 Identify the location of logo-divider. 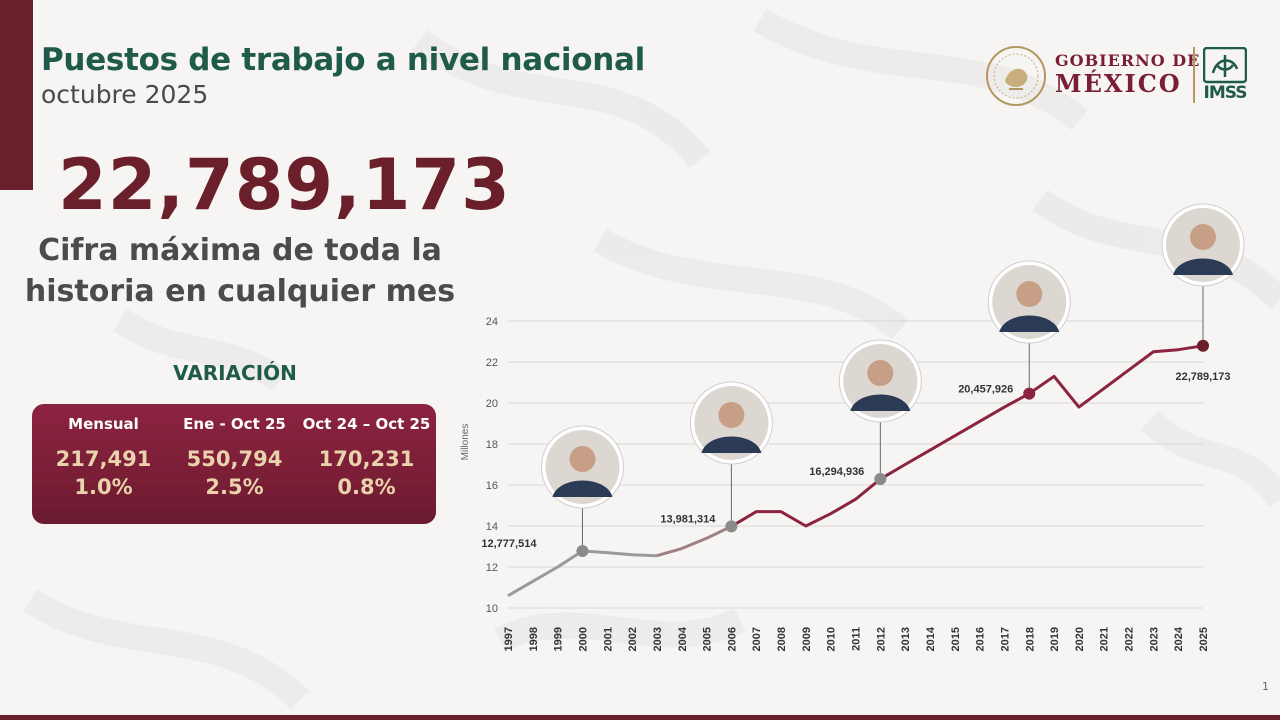
(1194, 75).